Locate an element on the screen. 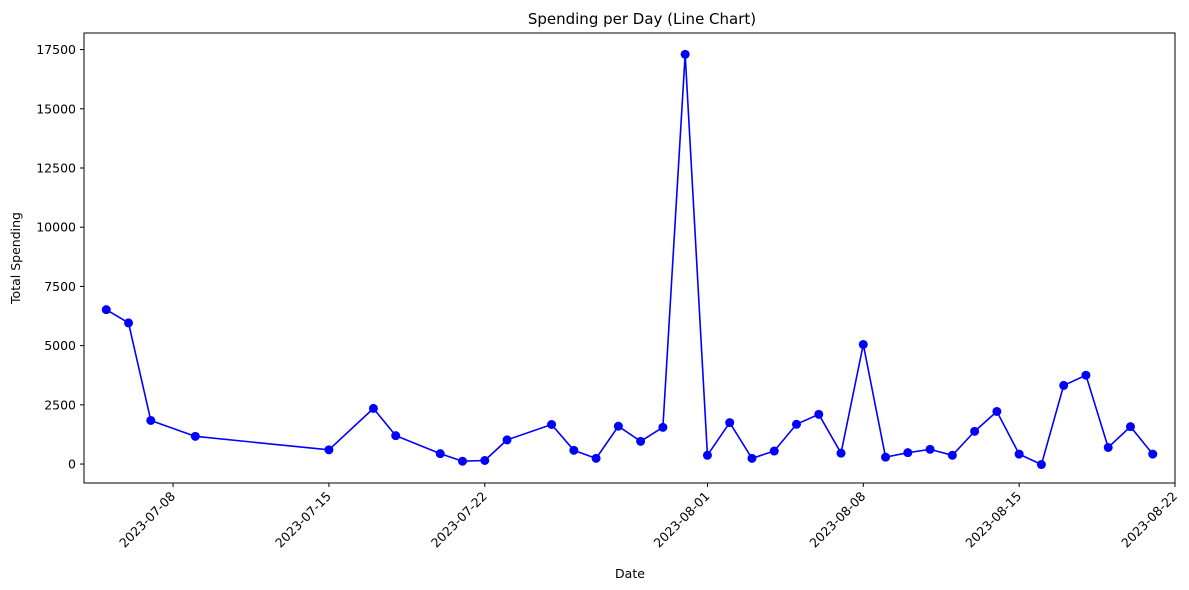  chart-title: Spending per Day (Line Chart) is located at coordinates (642, 19).